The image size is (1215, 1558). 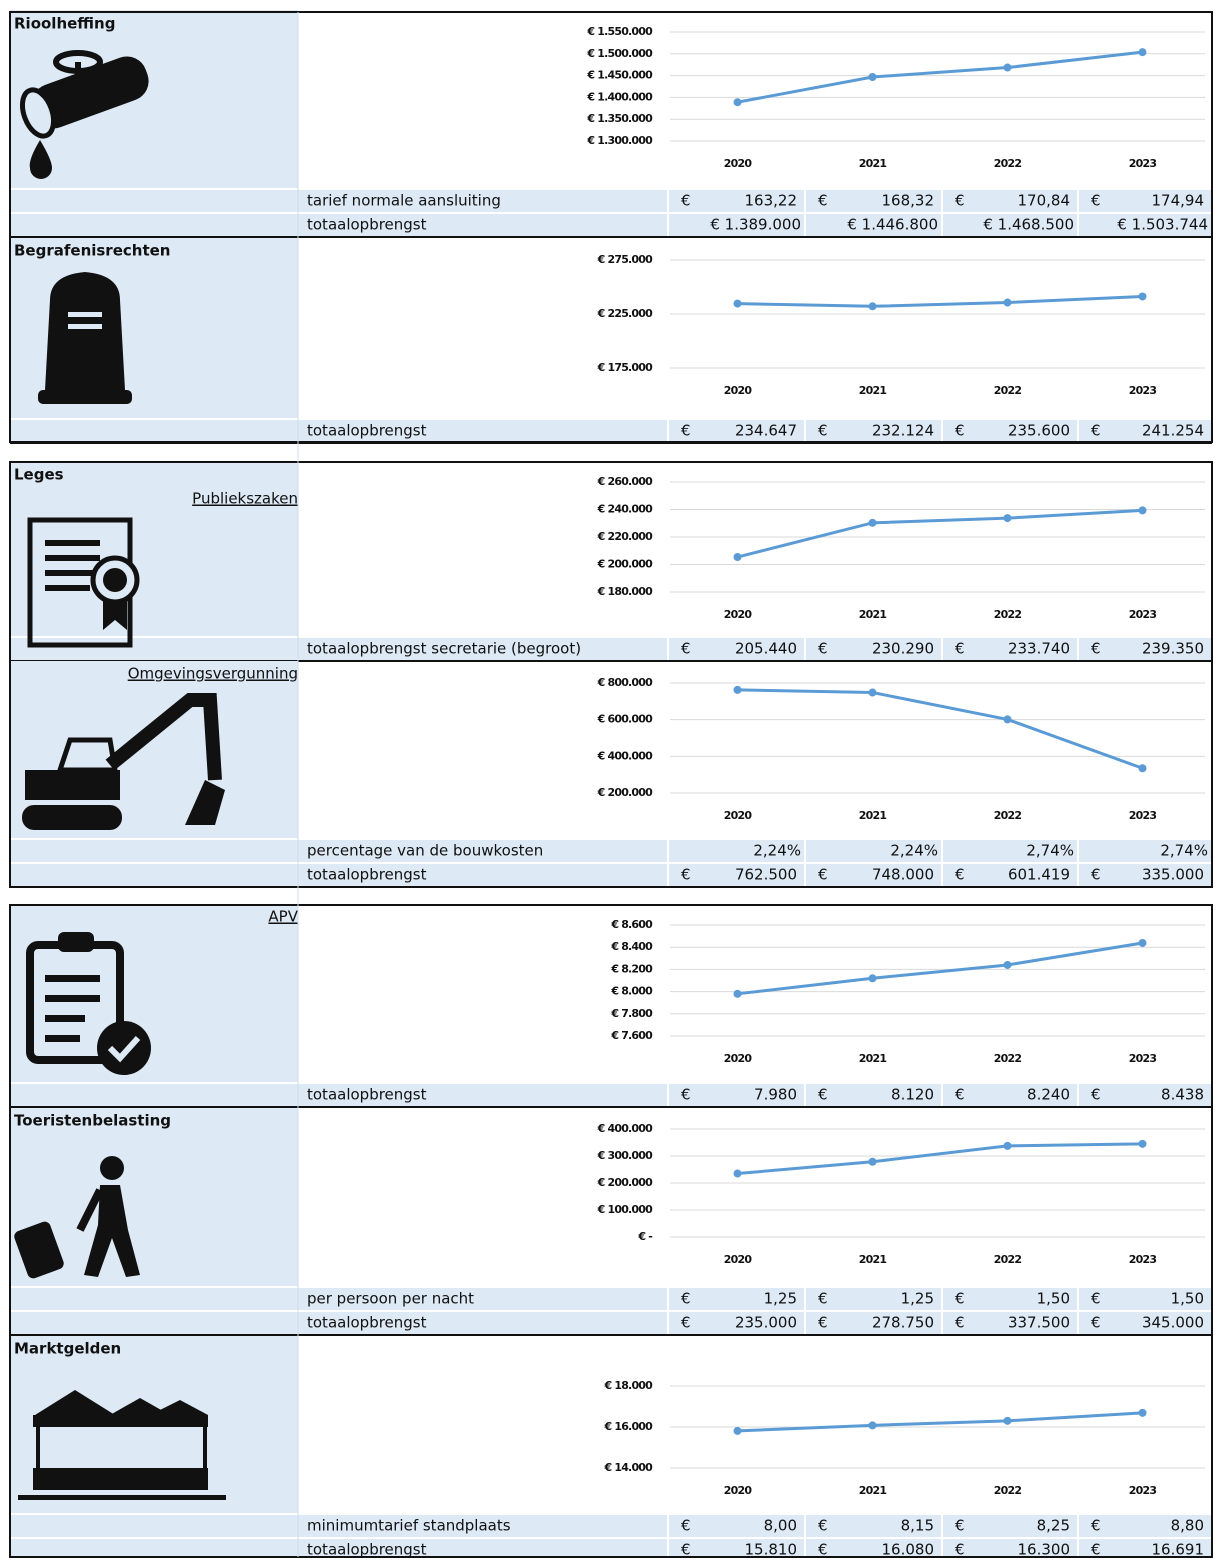 What do you see at coordinates (619, 118) in the screenshot?
I see `y-tick-label: € 1.350.000` at bounding box center [619, 118].